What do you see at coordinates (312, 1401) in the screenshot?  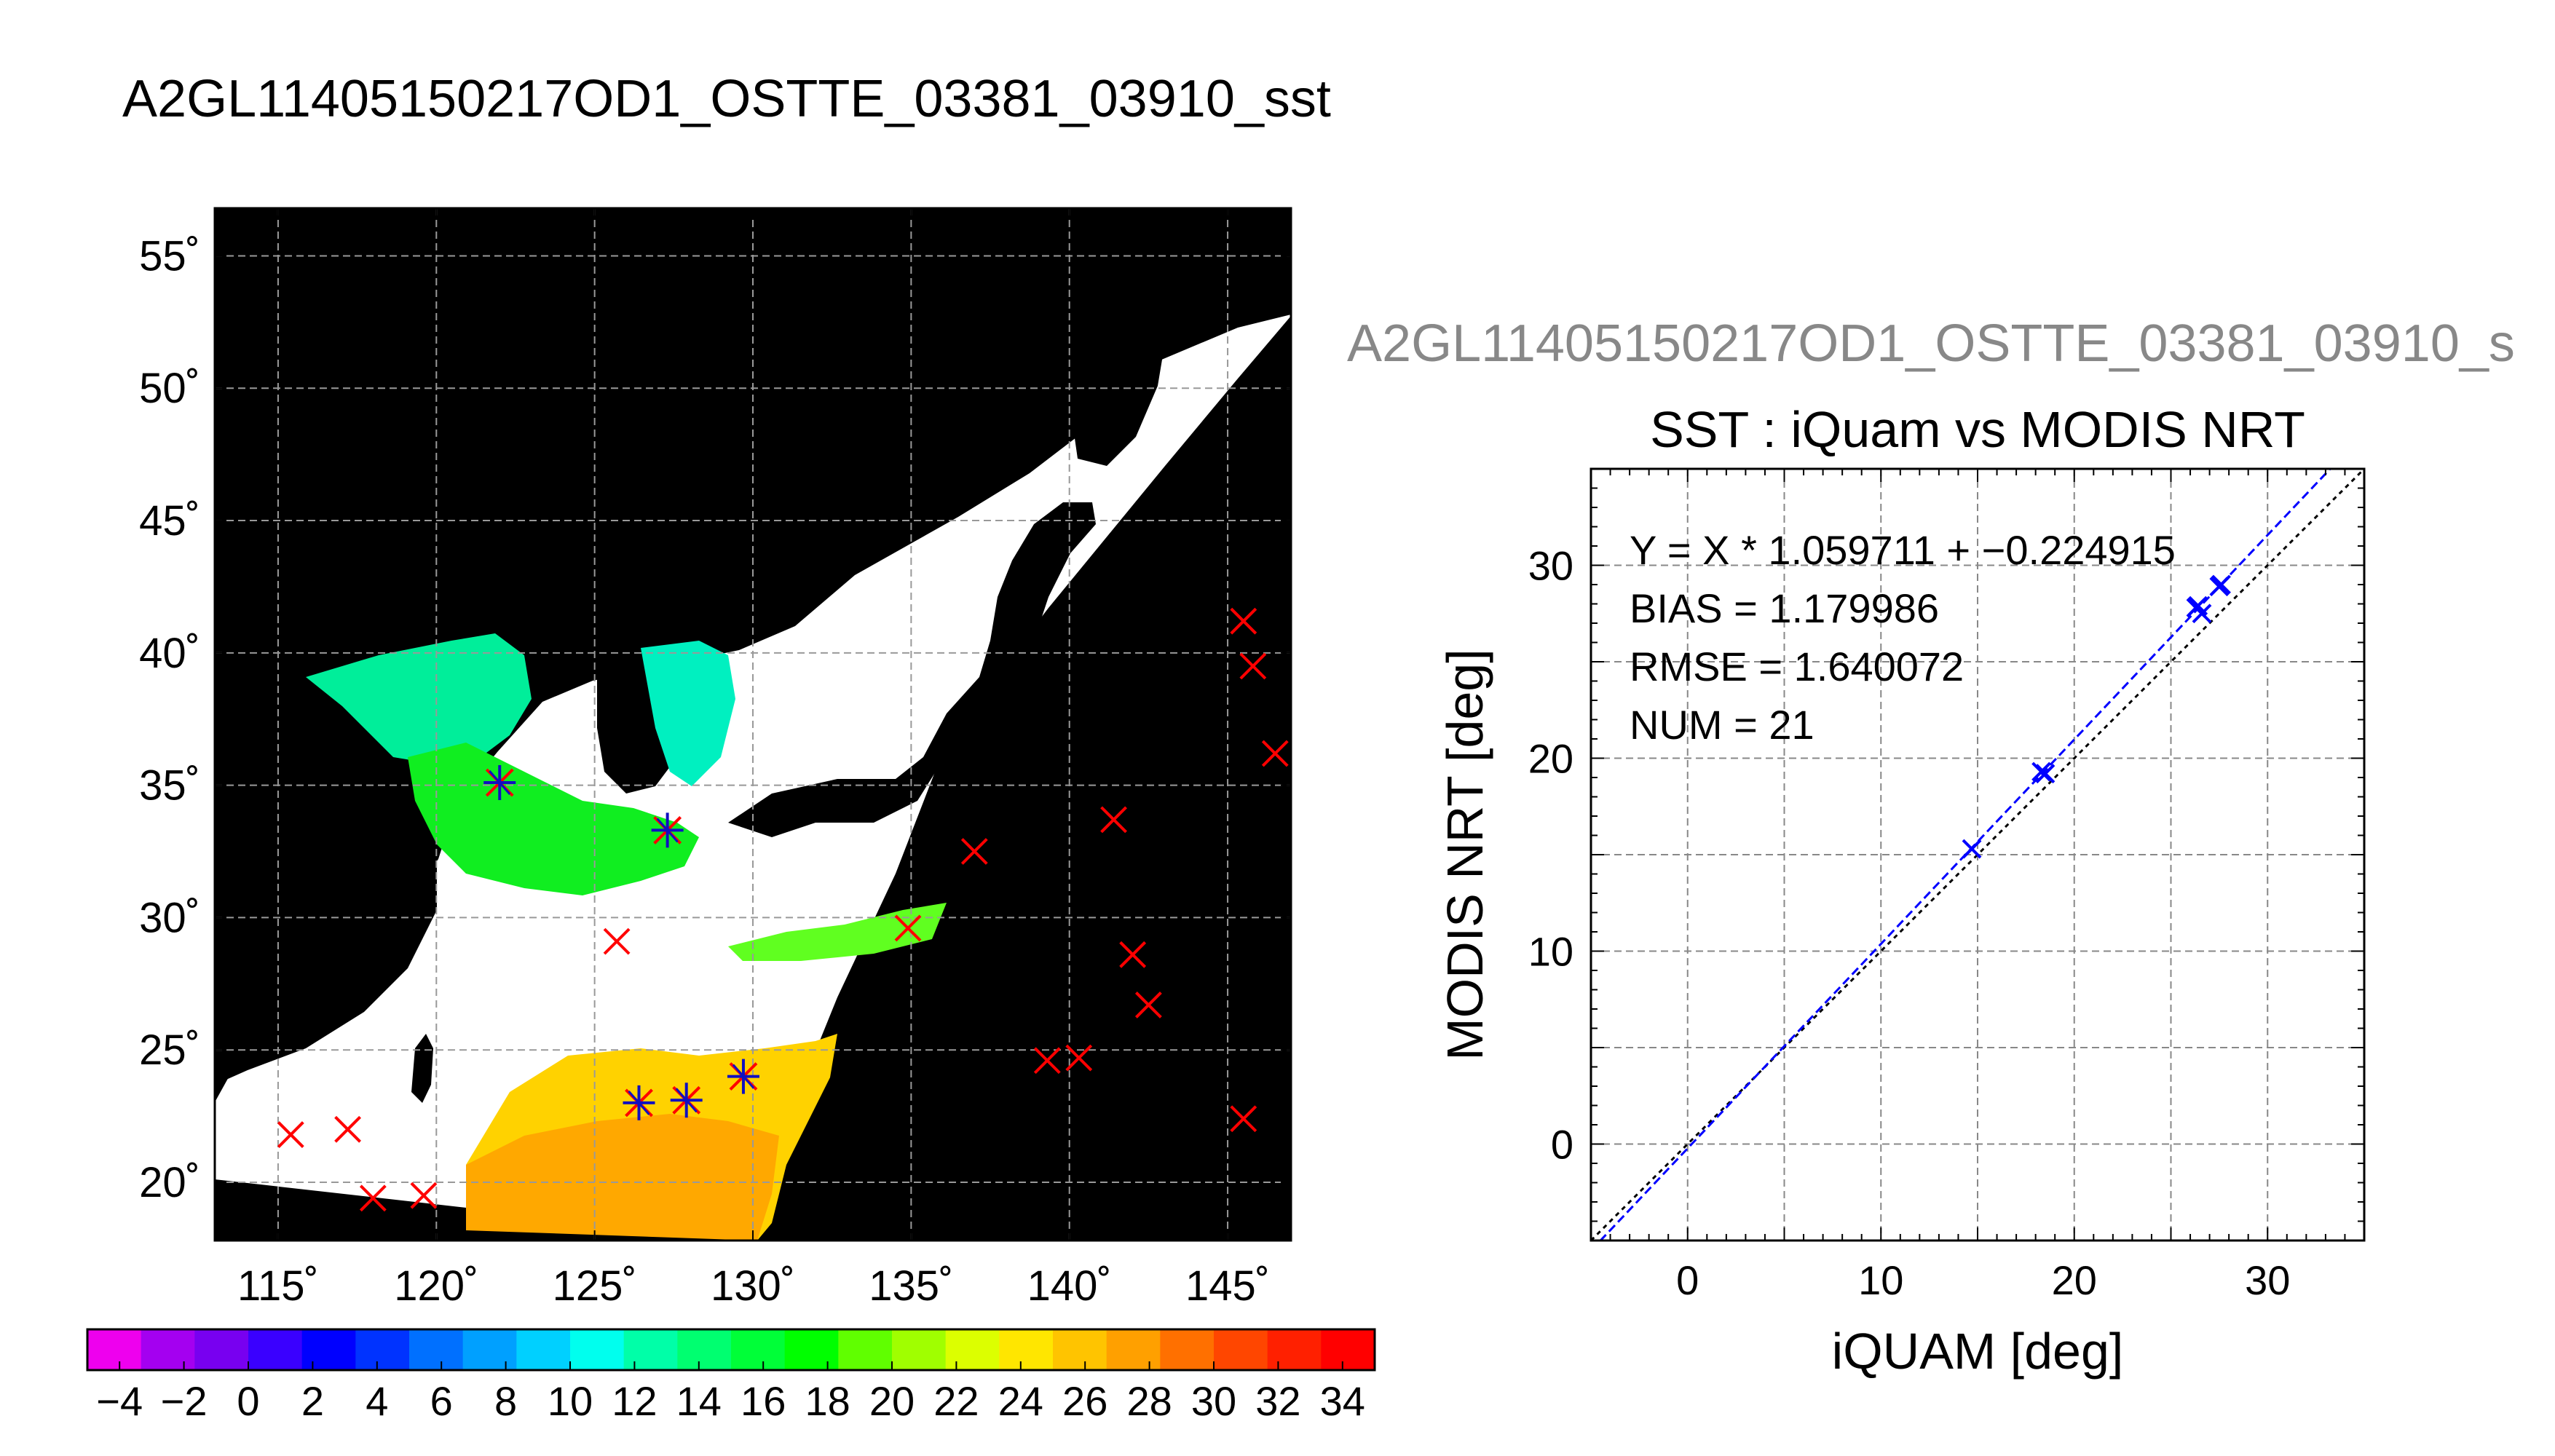 I see `colorbar-tick-label: 2` at bounding box center [312, 1401].